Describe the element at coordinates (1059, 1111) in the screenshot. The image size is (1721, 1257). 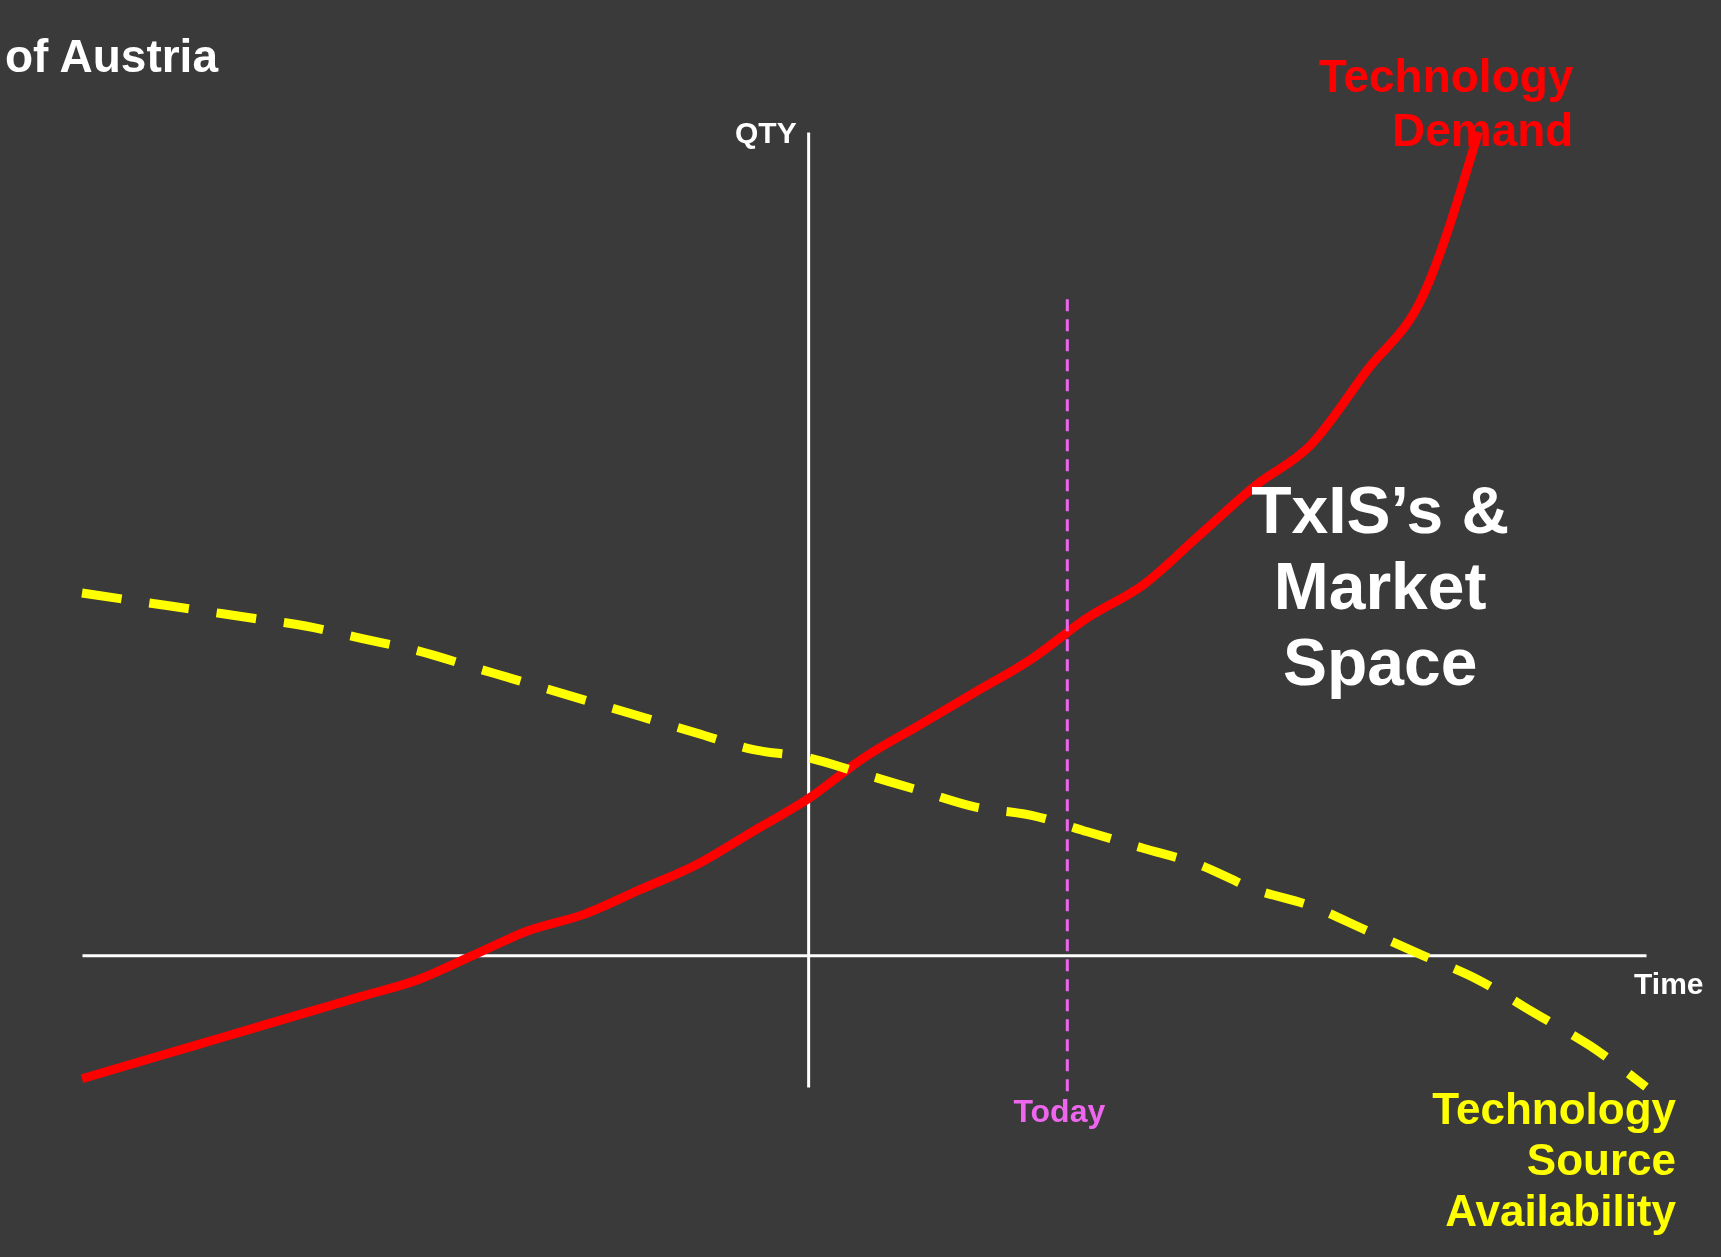
I see `text: Today` at that location.